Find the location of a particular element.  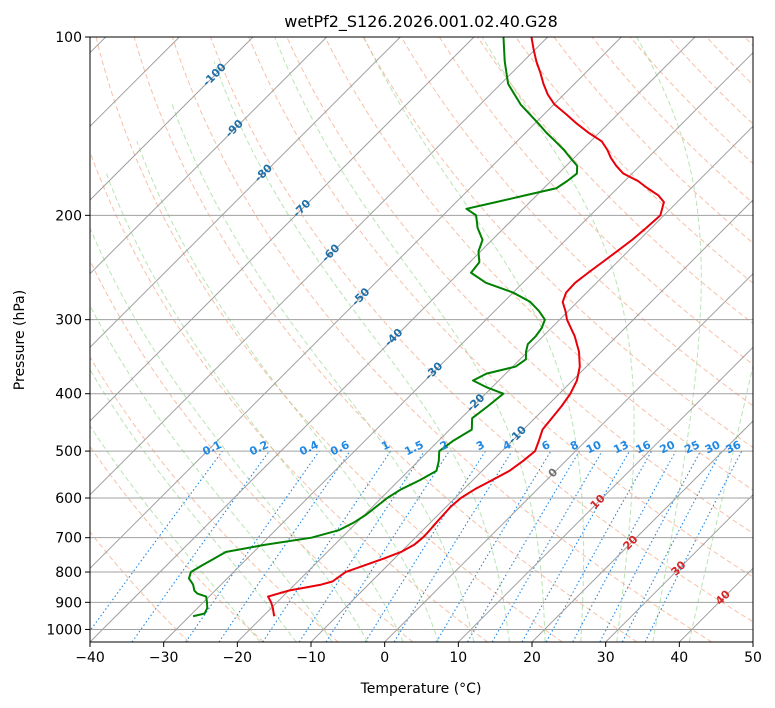

mixing-ratio-label: 25 is located at coordinates (691, 447).